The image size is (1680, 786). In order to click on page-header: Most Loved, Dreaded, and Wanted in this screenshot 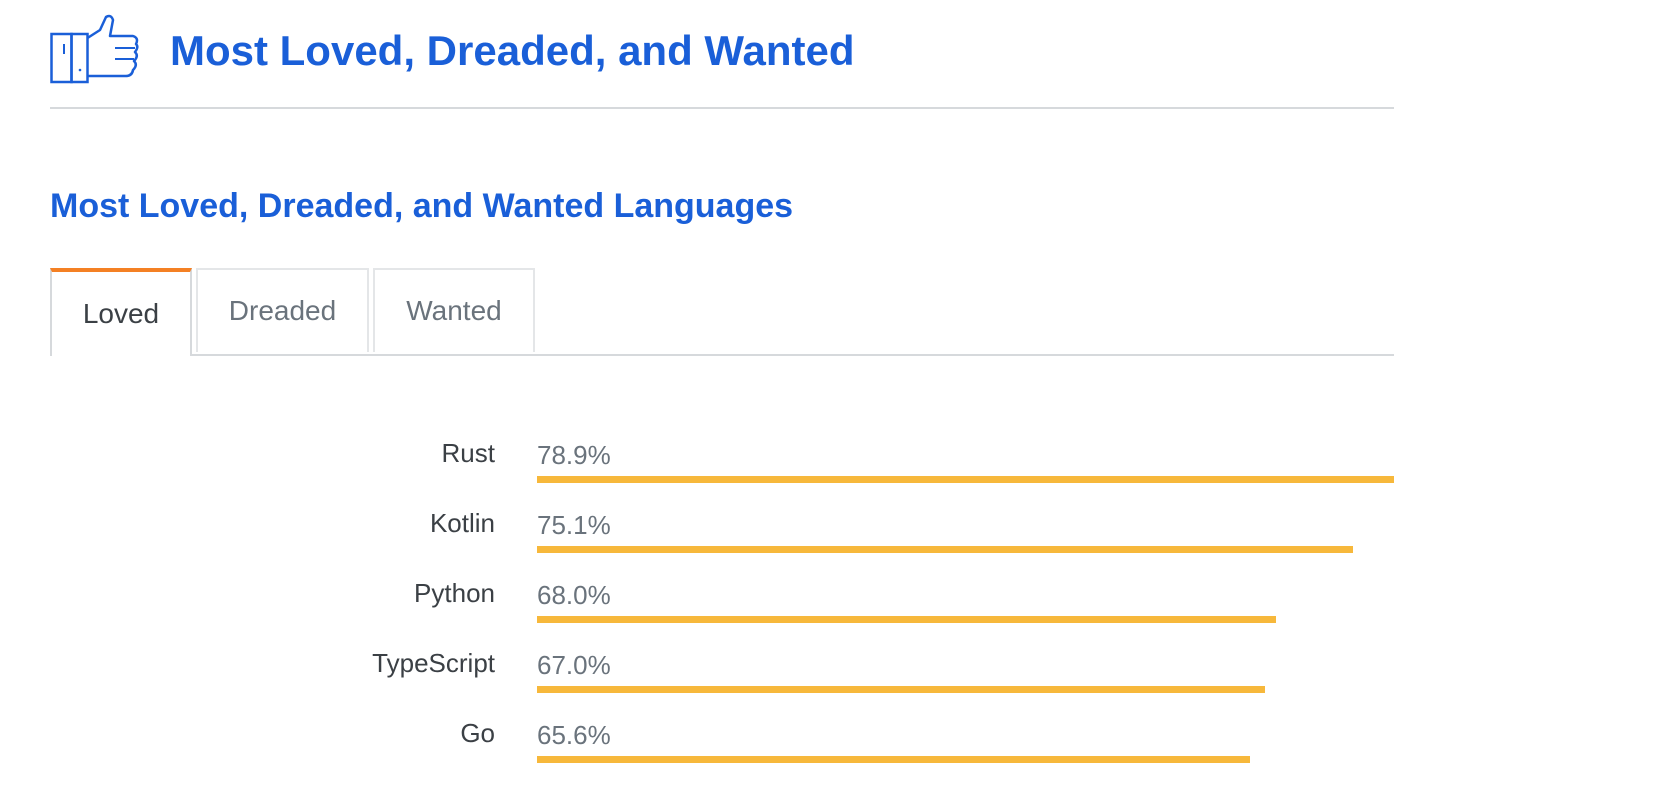, I will do `click(722, 61)`.